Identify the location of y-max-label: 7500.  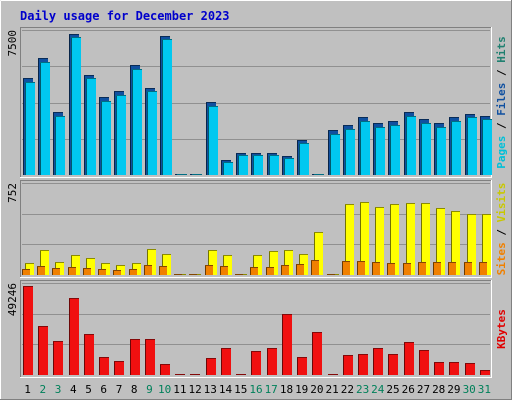
(12, 43).